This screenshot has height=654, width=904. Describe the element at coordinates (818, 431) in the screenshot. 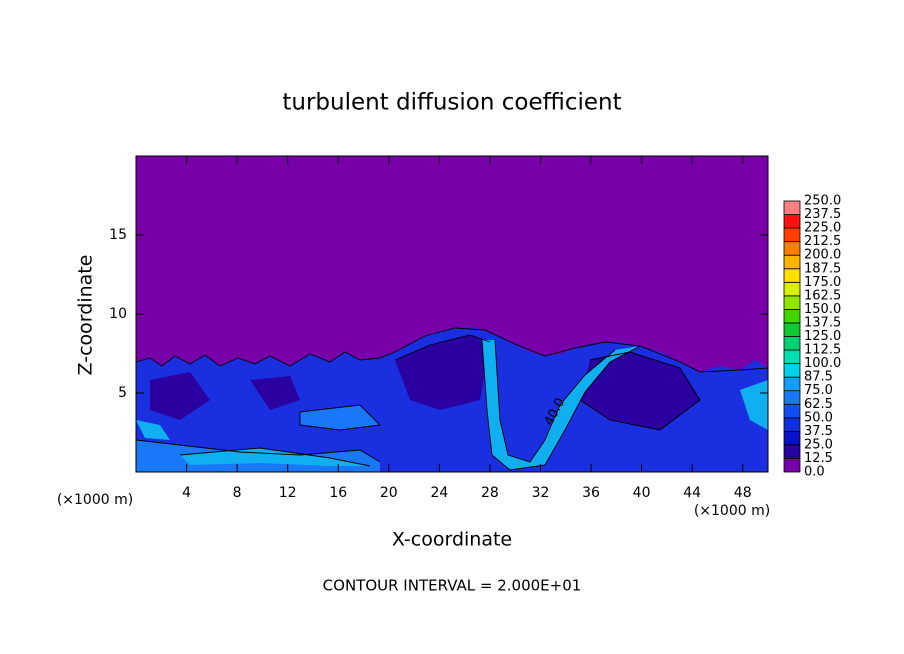

I see `colorbar-label: 37.5` at that location.